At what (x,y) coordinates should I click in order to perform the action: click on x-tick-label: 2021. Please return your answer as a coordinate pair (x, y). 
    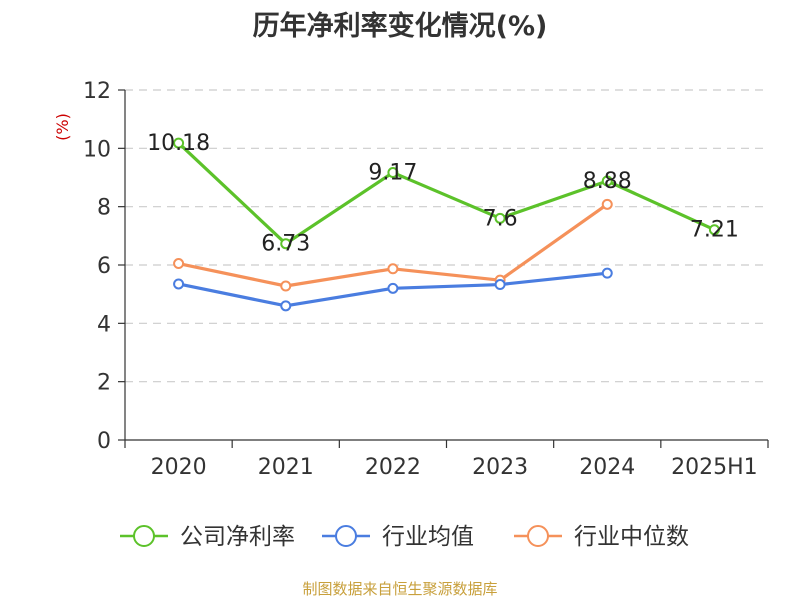
    Looking at the image, I should click on (286, 467).